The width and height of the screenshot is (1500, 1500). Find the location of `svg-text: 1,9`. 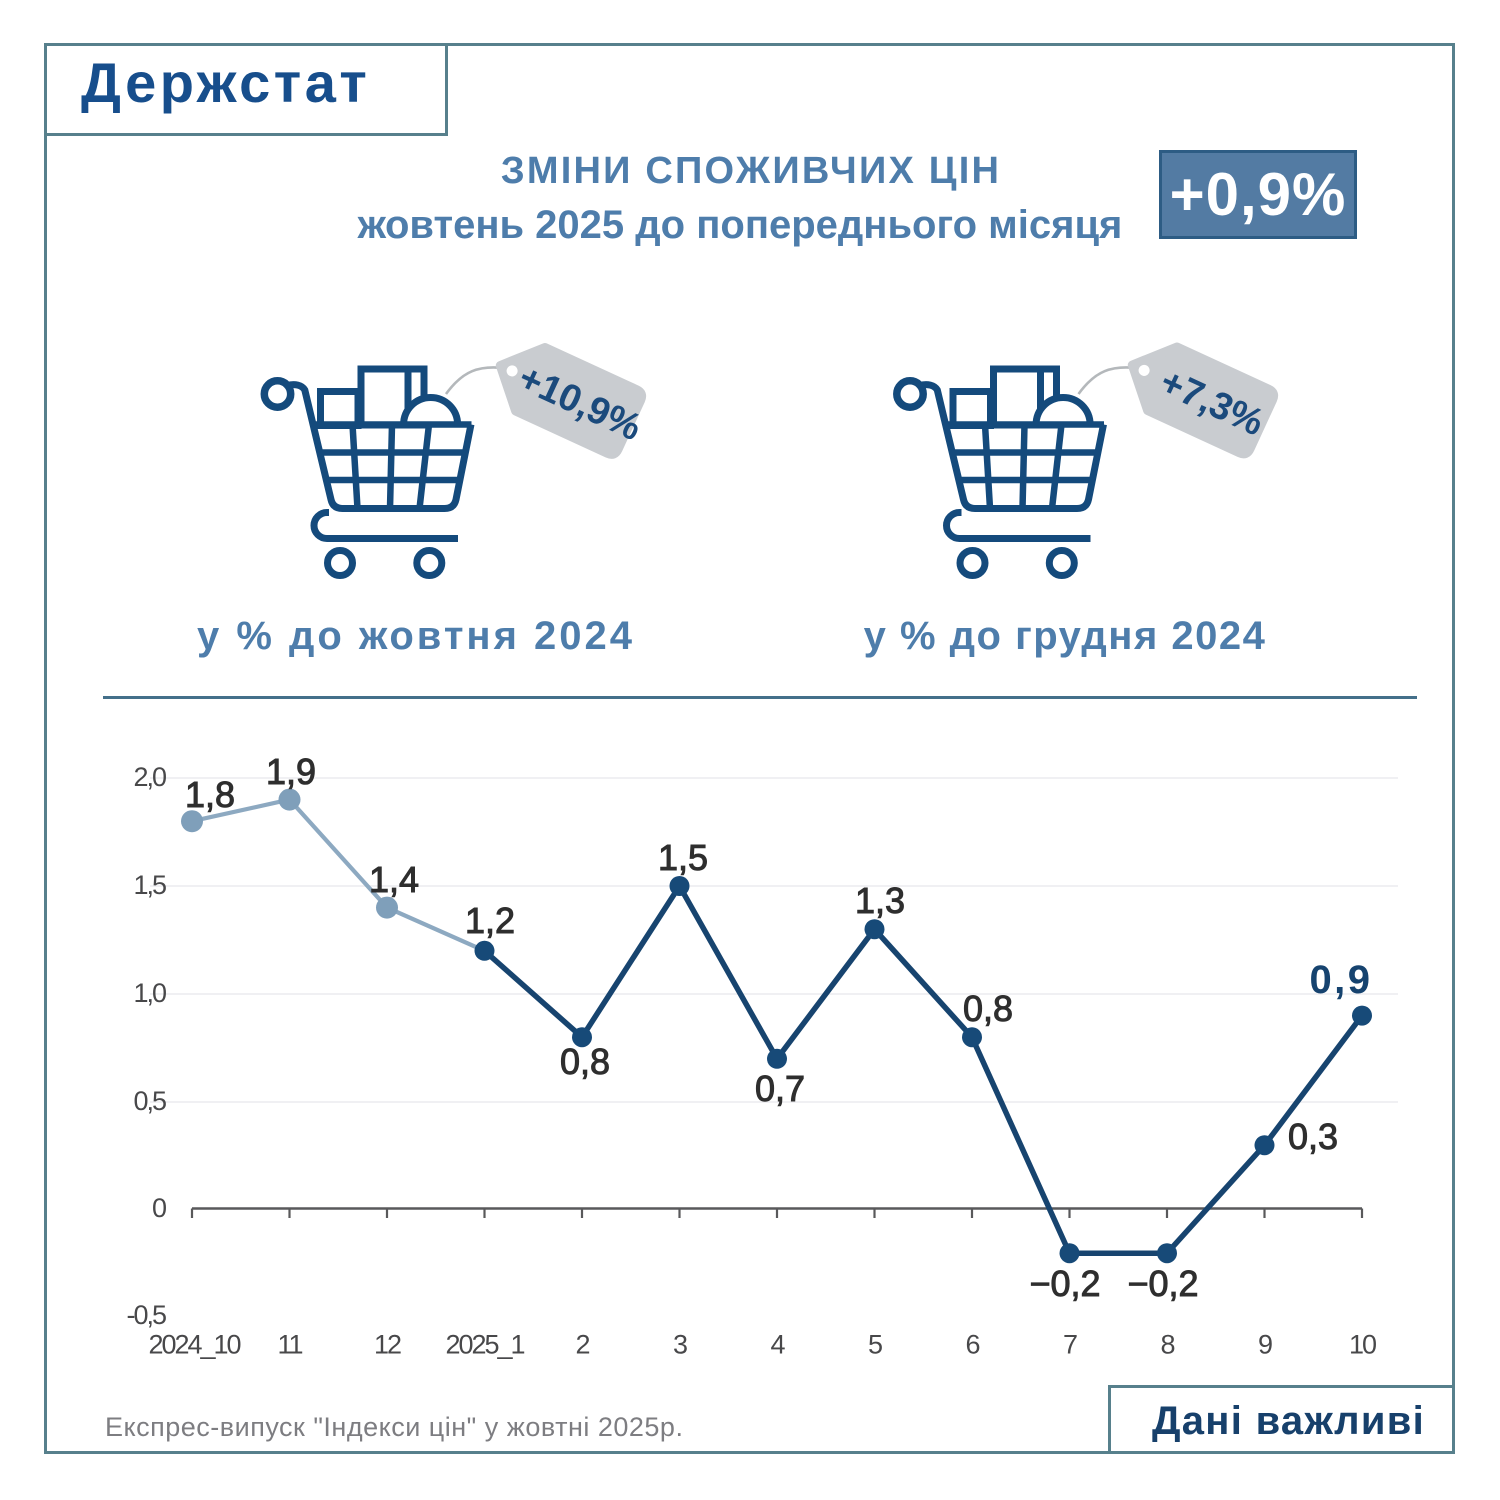

svg-text: 1,9 is located at coordinates (291, 771).